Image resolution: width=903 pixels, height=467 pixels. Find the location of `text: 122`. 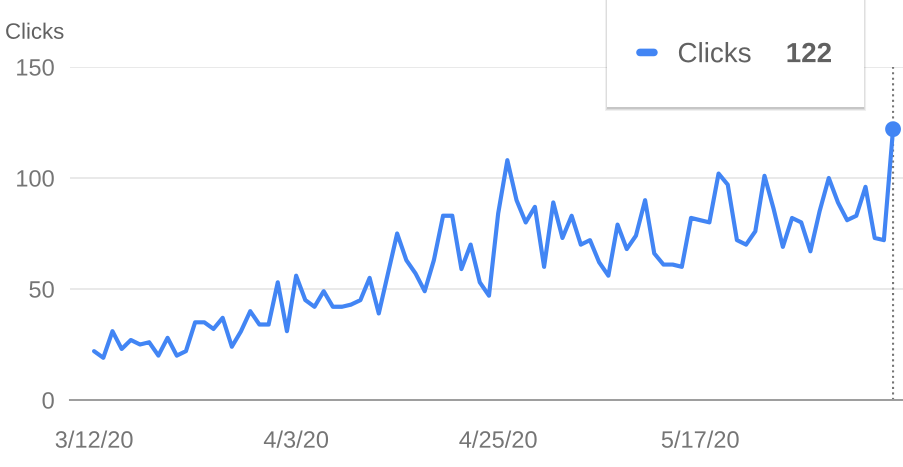

text: 122 is located at coordinates (809, 52).